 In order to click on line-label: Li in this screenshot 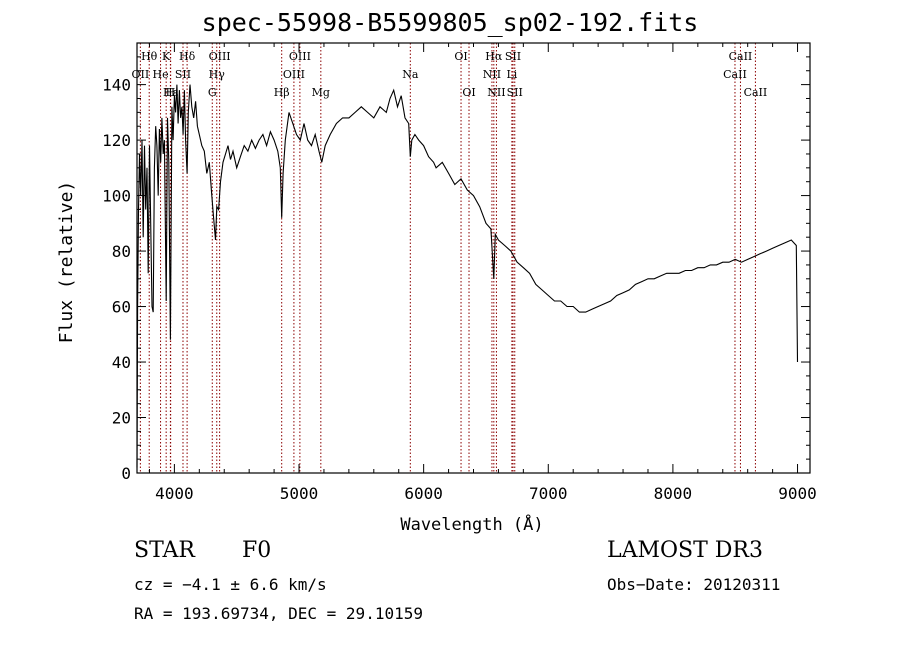, I will do `click(511, 74)`.